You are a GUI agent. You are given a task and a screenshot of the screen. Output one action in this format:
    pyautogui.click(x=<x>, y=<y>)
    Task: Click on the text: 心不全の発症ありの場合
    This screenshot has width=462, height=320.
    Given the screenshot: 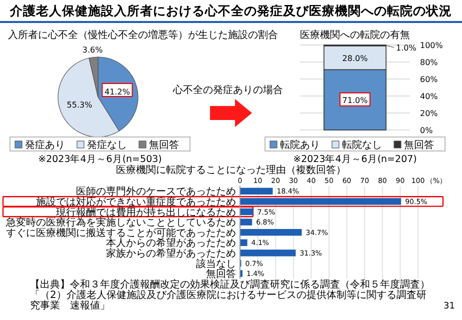 What is the action you would take?
    pyautogui.click(x=227, y=90)
    